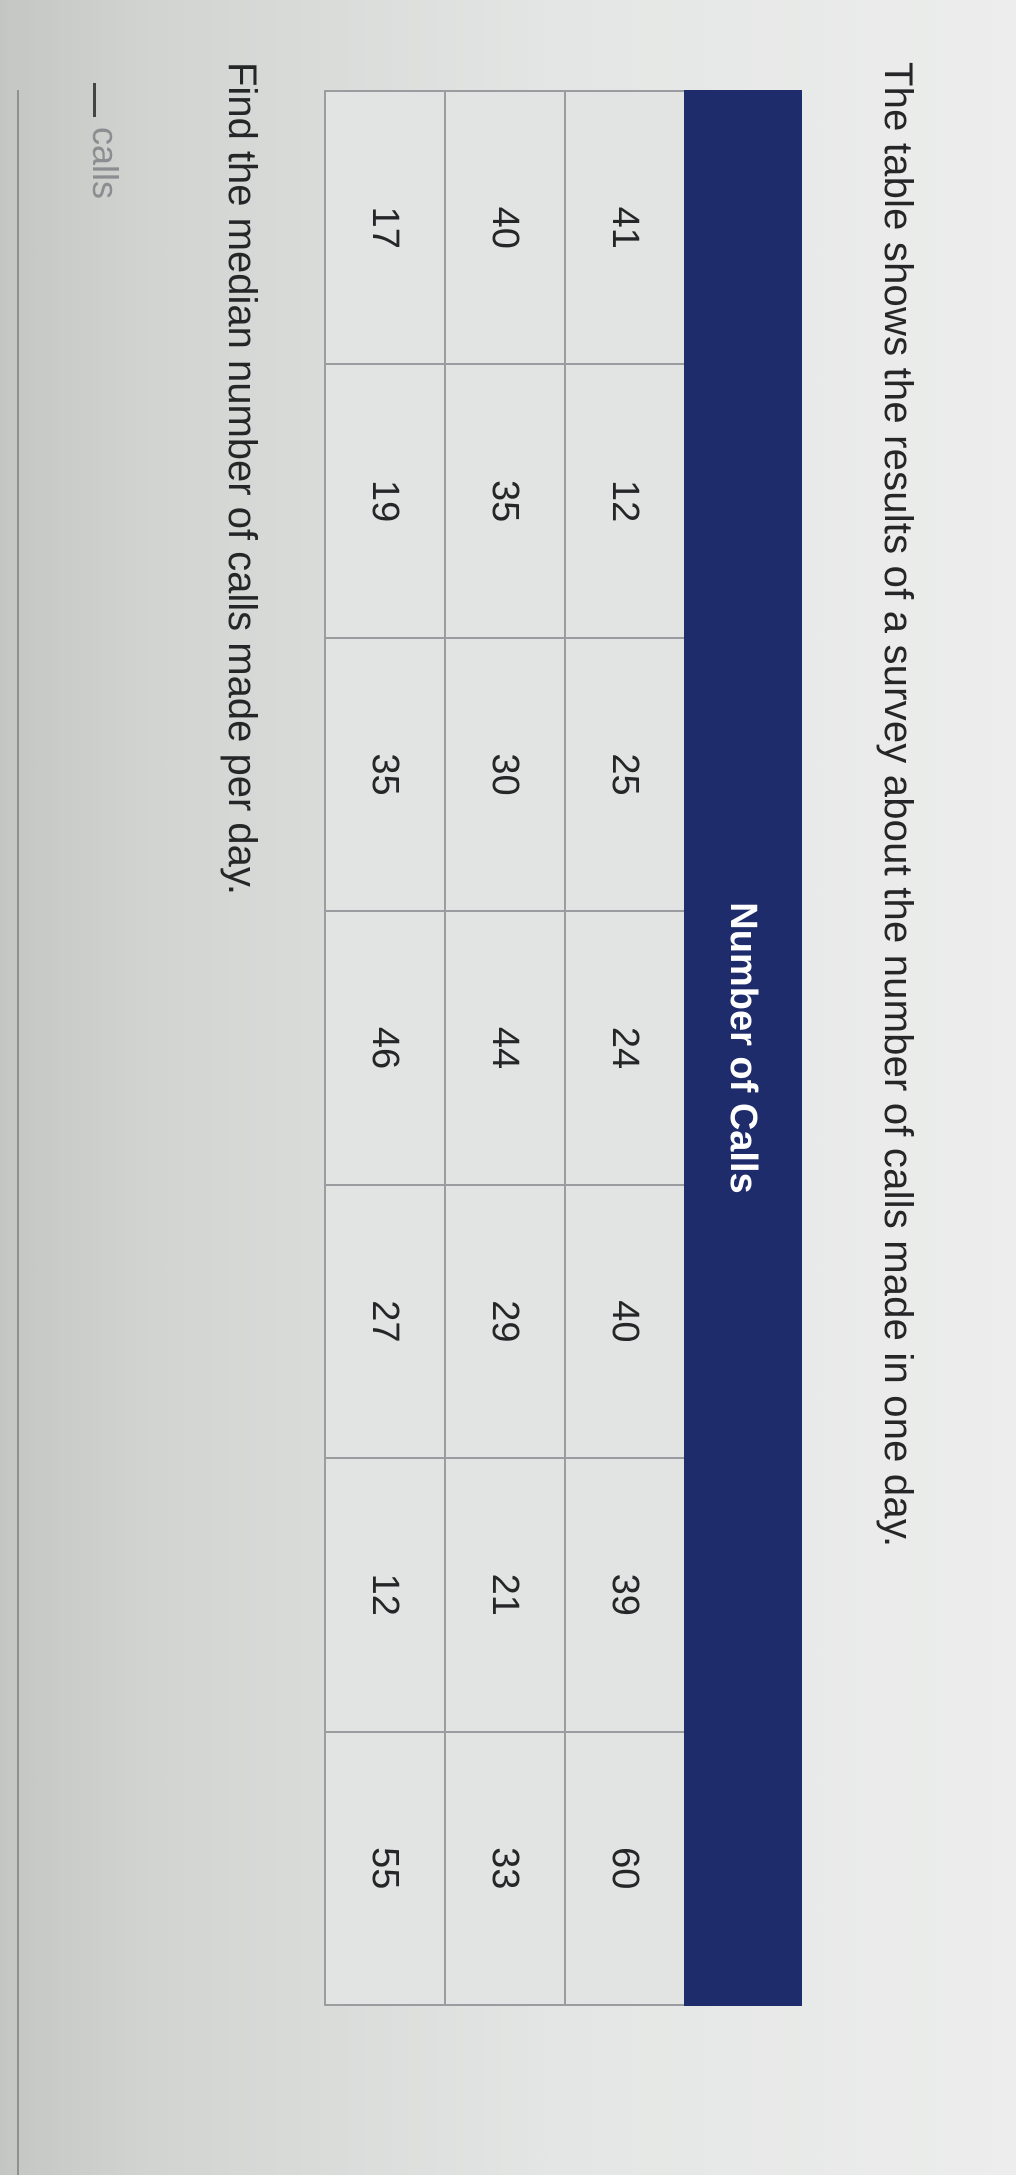 The height and width of the screenshot is (2175, 1016). What do you see at coordinates (94, 100) in the screenshot?
I see `answer-blank` at bounding box center [94, 100].